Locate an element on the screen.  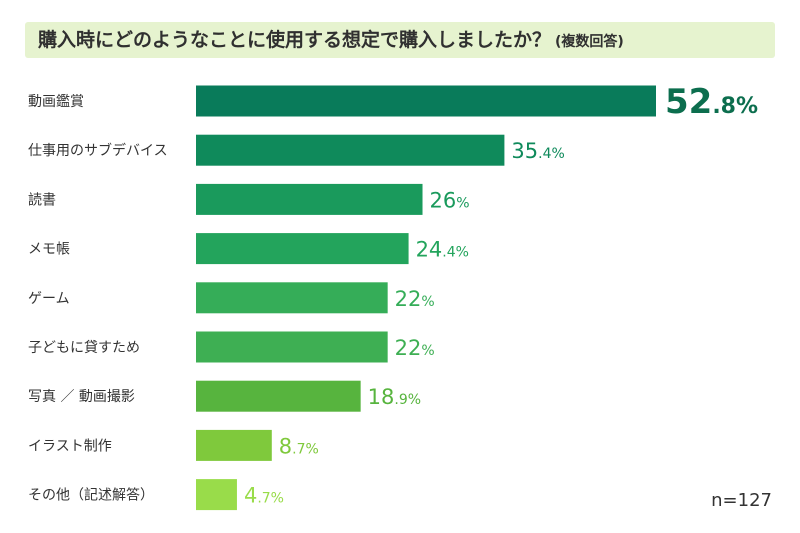
value-label: 26% is located at coordinates (450, 200).